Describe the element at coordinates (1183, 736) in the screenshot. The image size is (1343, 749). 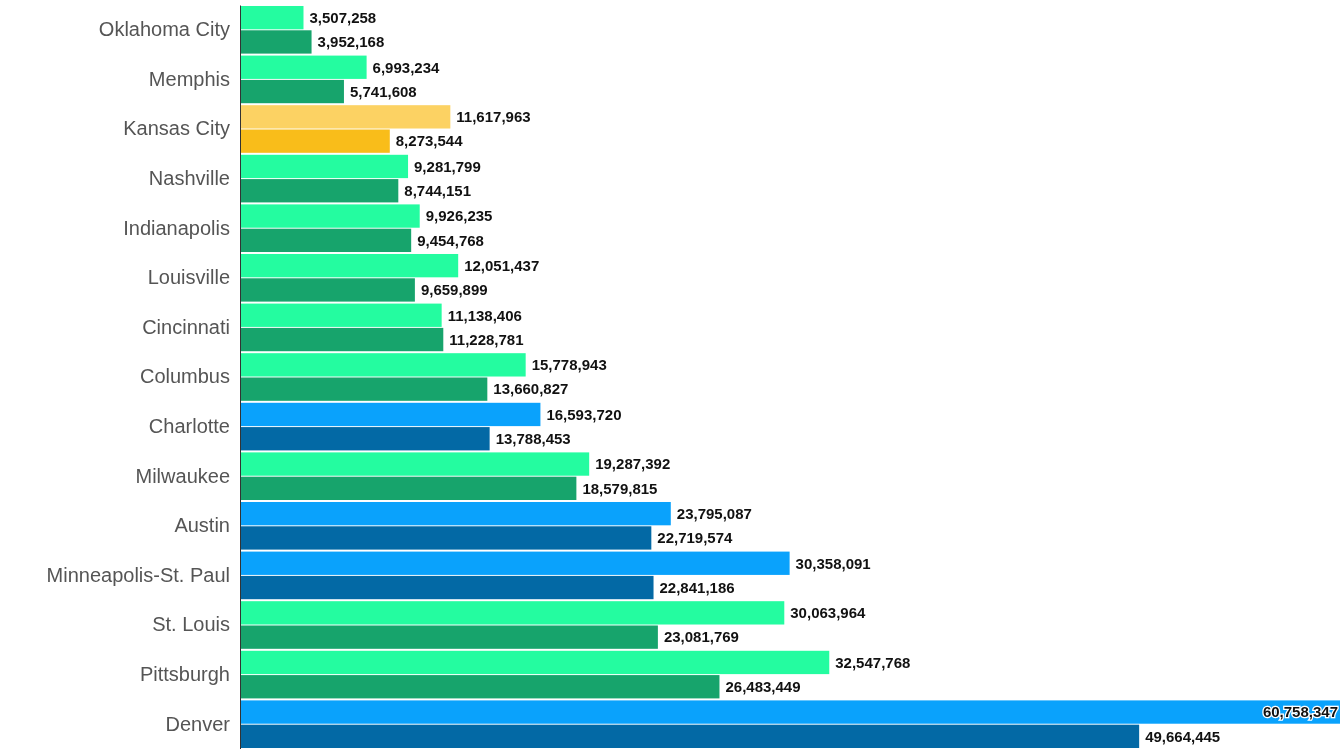
I see `data-label: 49,664,445` at that location.